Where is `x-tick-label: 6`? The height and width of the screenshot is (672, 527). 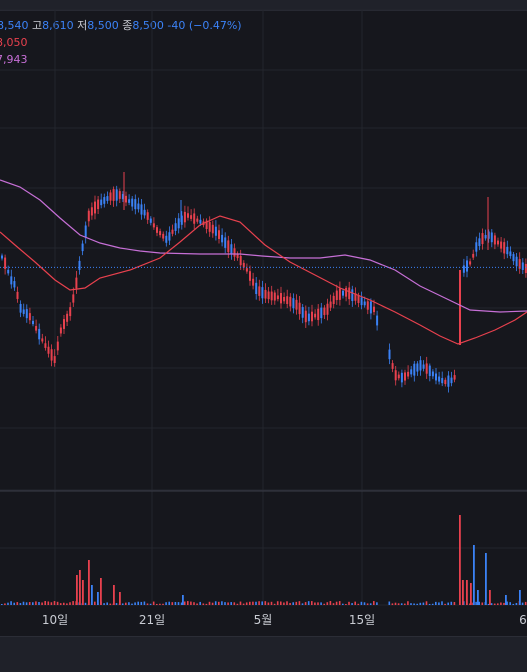
x-tick-label: 6 is located at coordinates (523, 620).